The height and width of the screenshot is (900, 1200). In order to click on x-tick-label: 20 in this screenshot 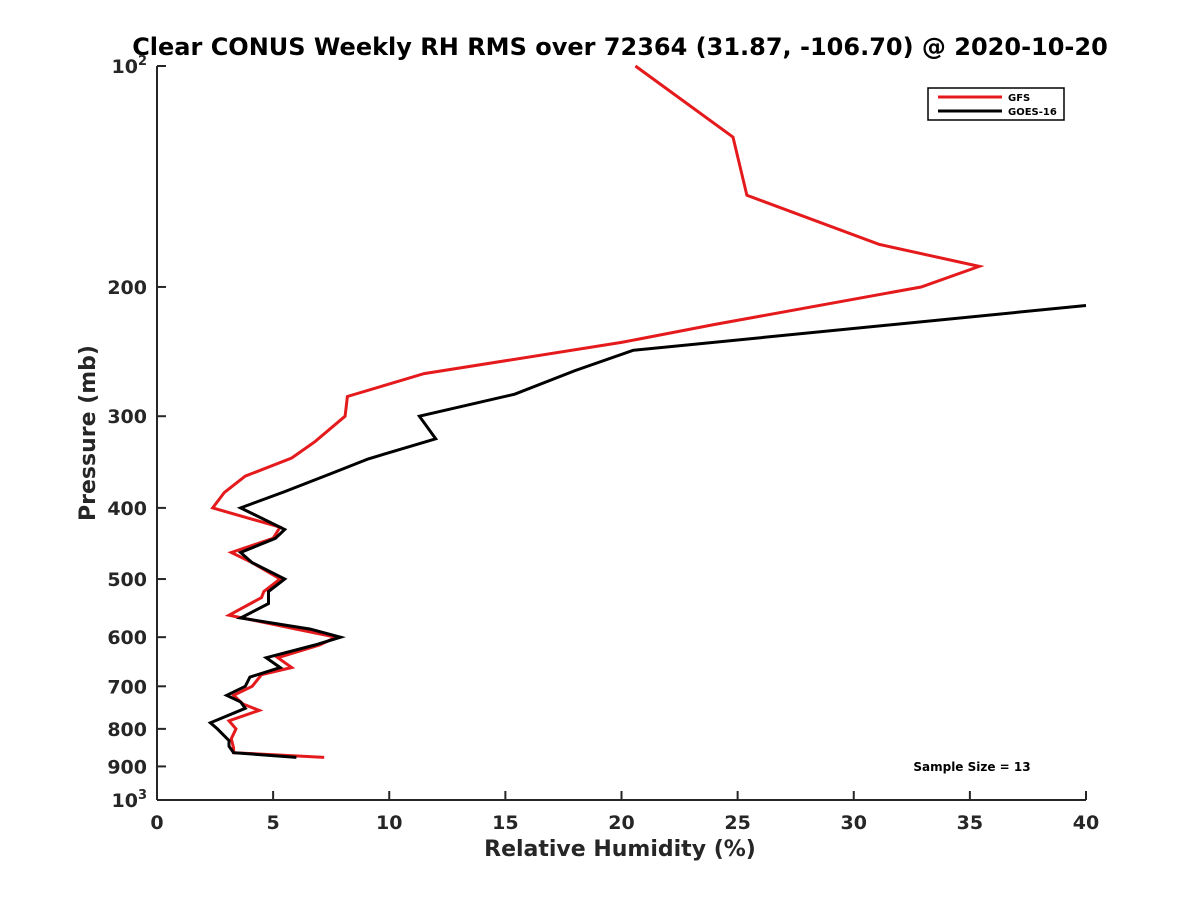, I will do `click(621, 823)`.